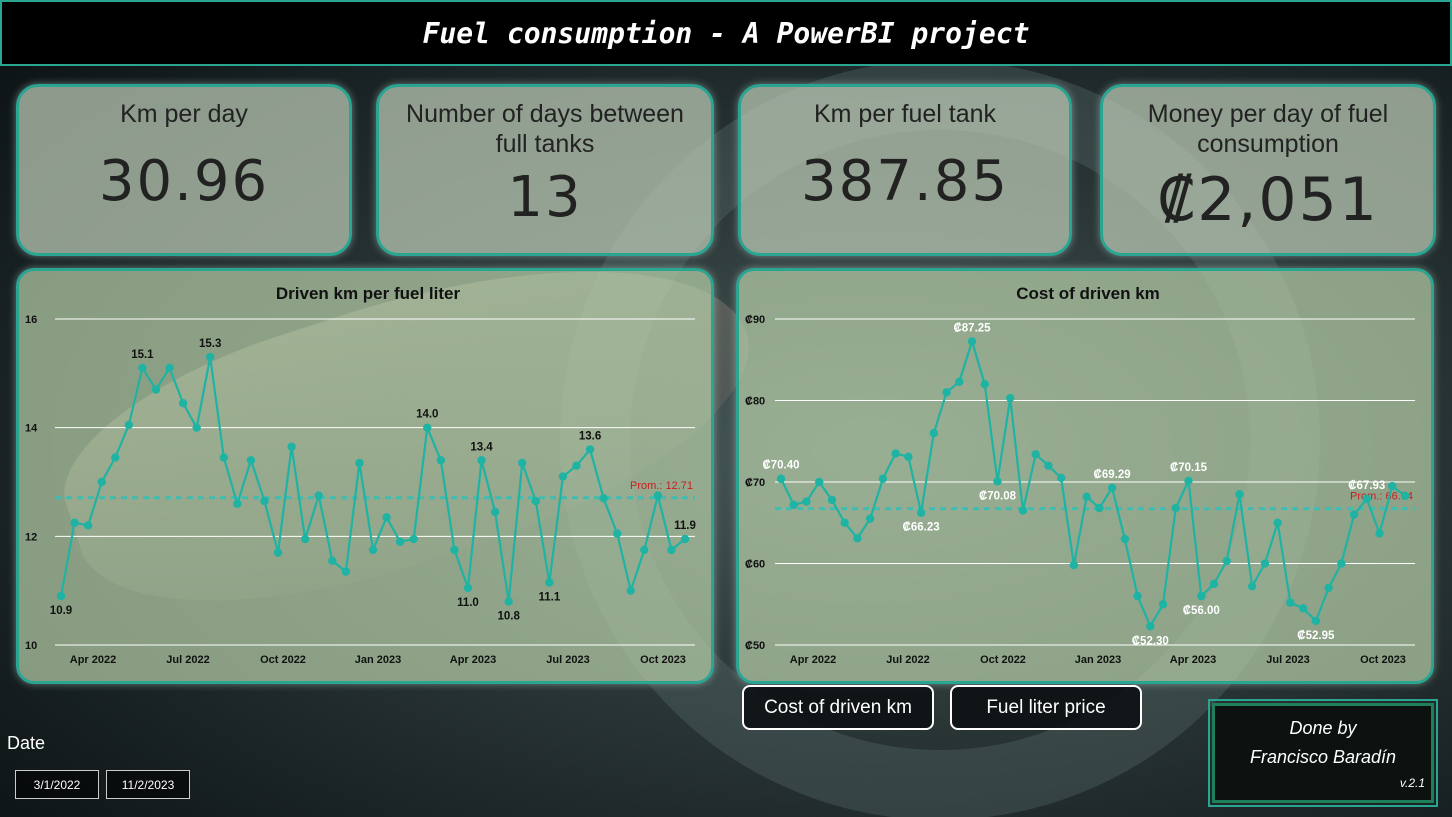 This screenshot has width=1452, height=817. I want to click on y-tick-label: 10, so click(31, 646).